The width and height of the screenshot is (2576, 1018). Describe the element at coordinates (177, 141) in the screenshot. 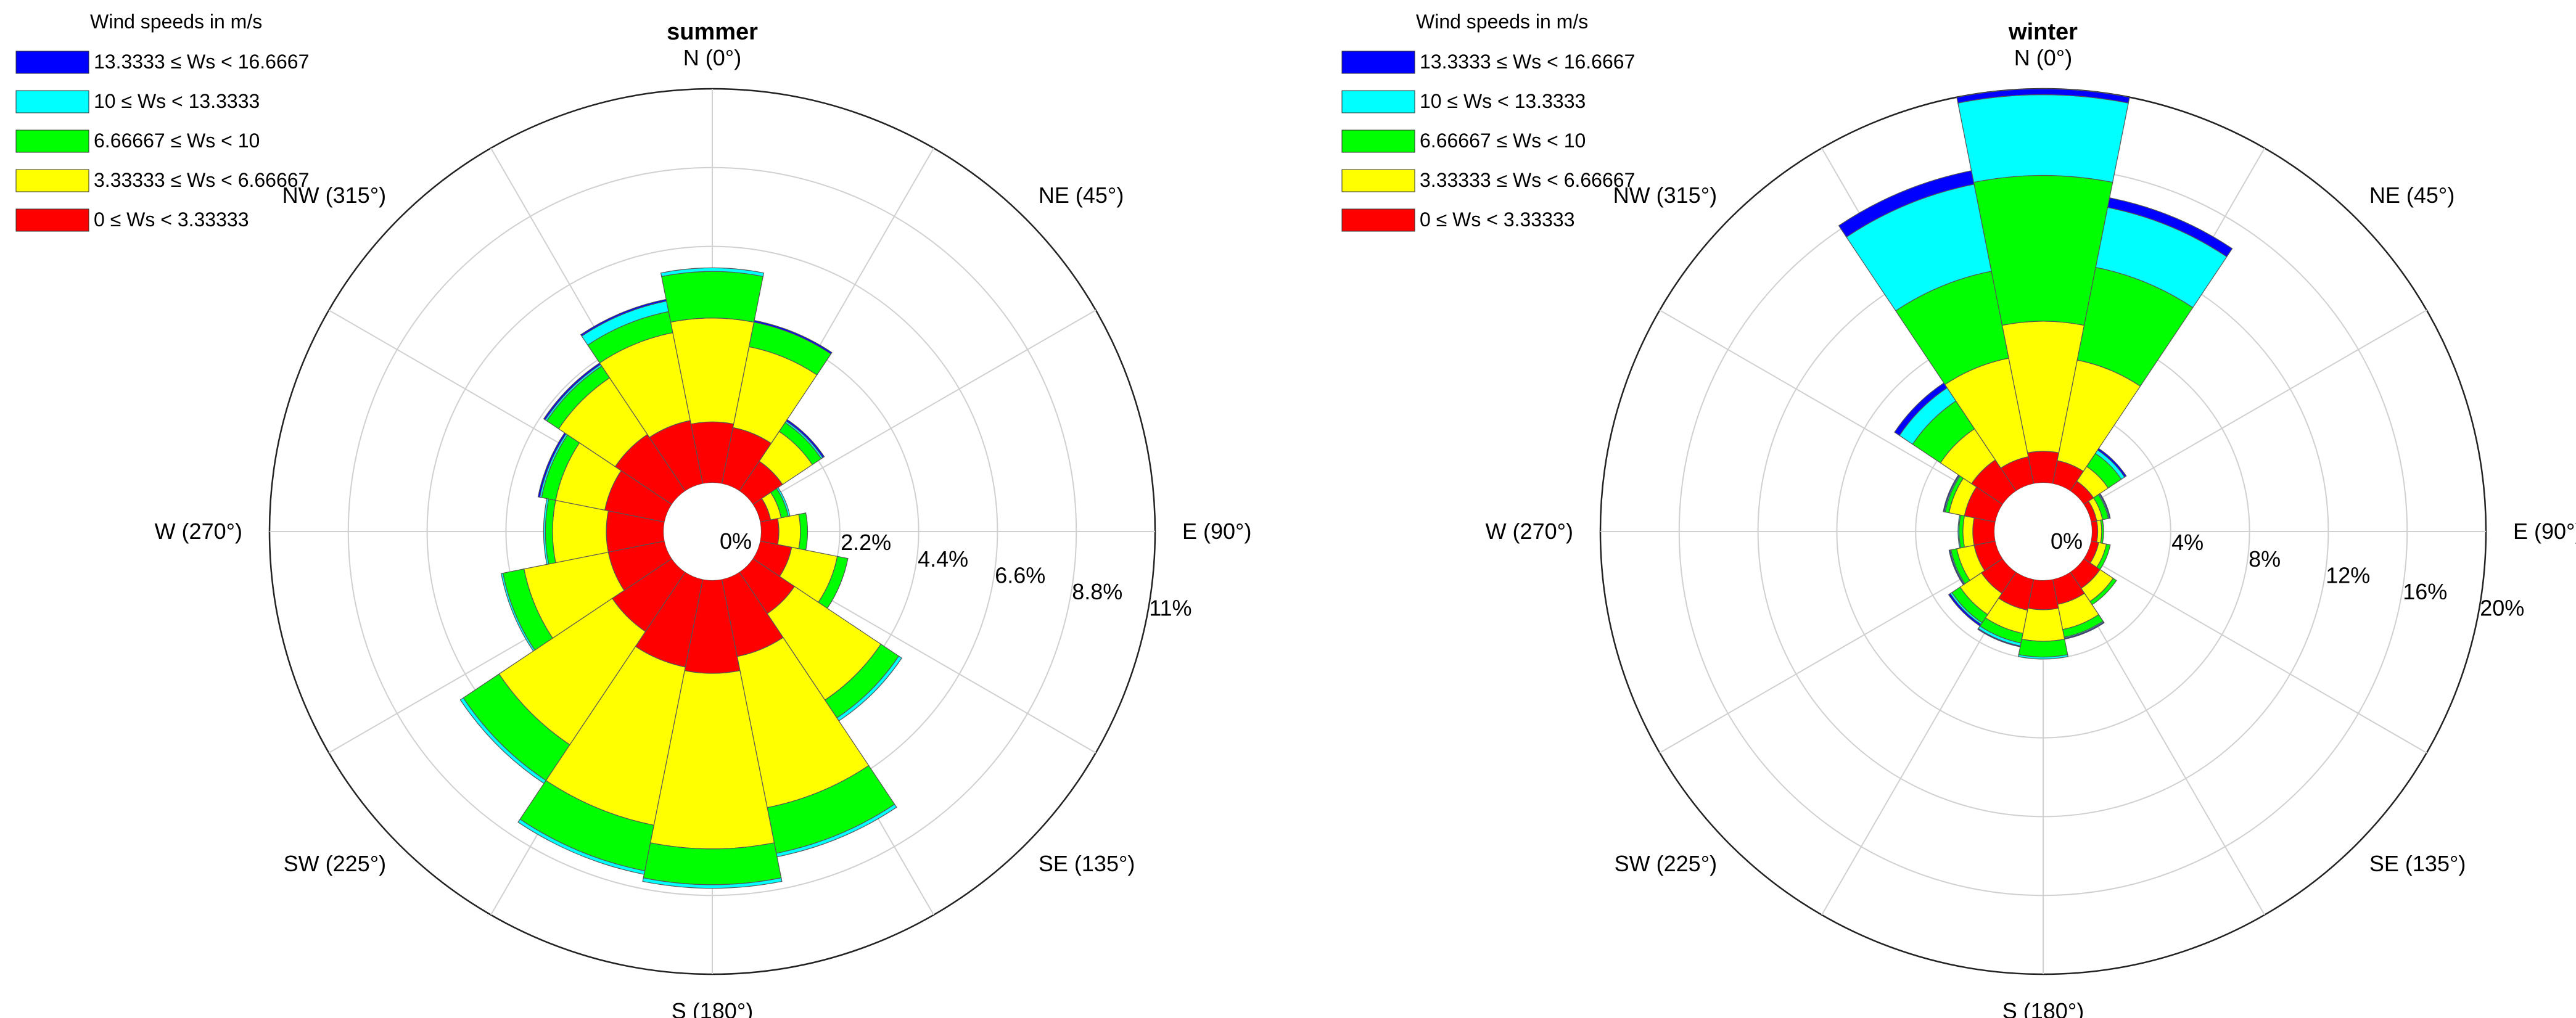

I see `summer-legend-label-2: 6.66667 ≤ Ws < 10` at that location.